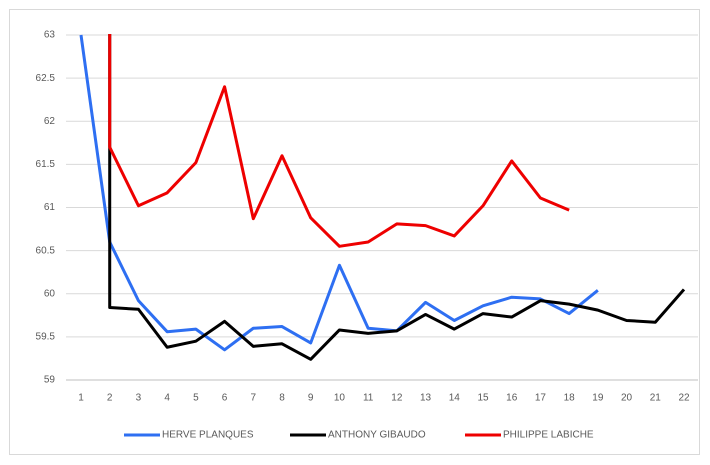  Describe the element at coordinates (483, 398) in the screenshot. I see `x-tick-label: 15` at that location.